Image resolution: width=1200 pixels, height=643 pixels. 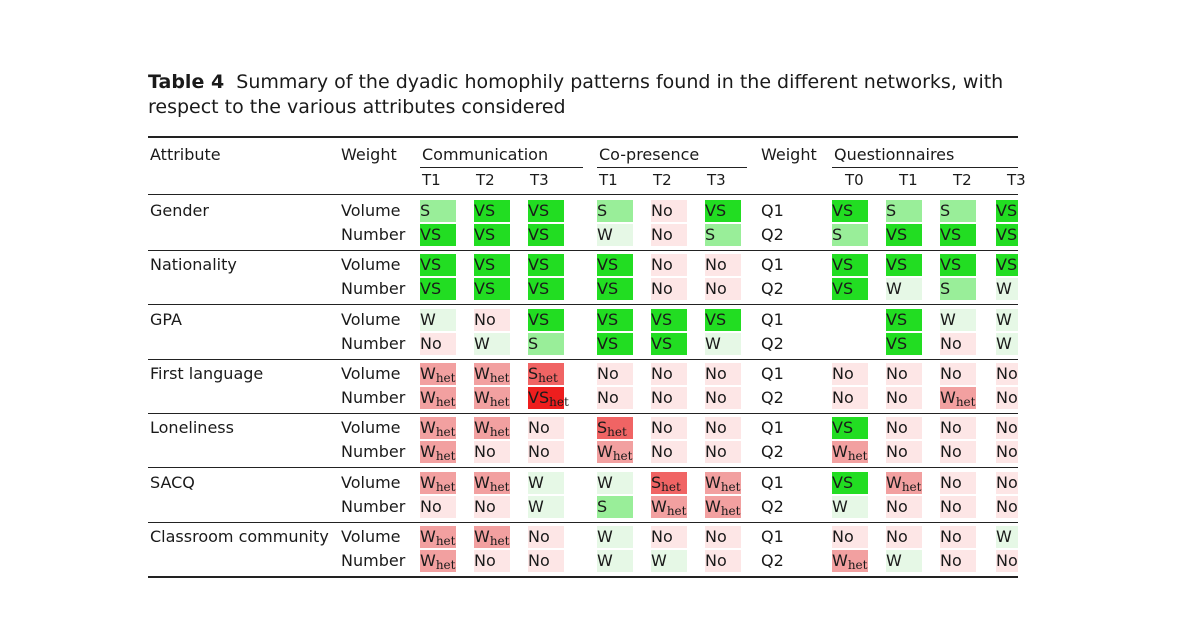 I want to click on attribute-label: SACQ, so click(x=172, y=482).